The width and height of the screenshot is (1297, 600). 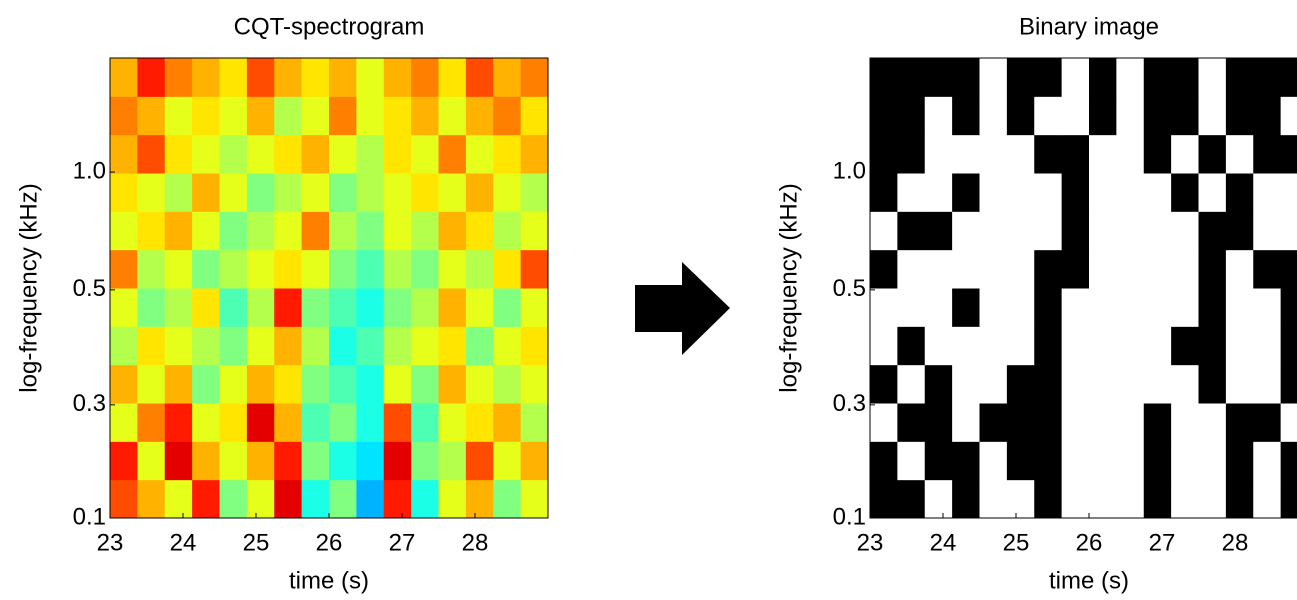 I want to click on x-axis-label: time (s), so click(x=1089, y=580).